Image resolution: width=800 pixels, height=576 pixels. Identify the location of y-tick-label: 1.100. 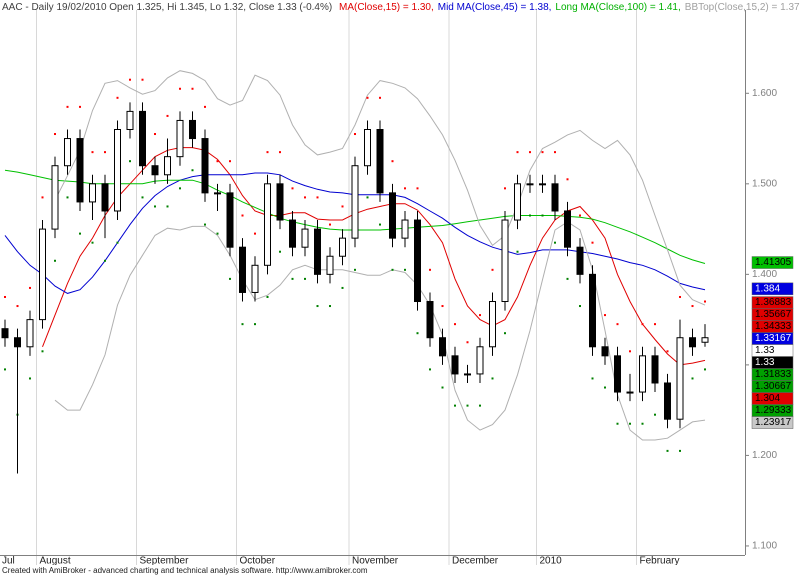
(764, 546).